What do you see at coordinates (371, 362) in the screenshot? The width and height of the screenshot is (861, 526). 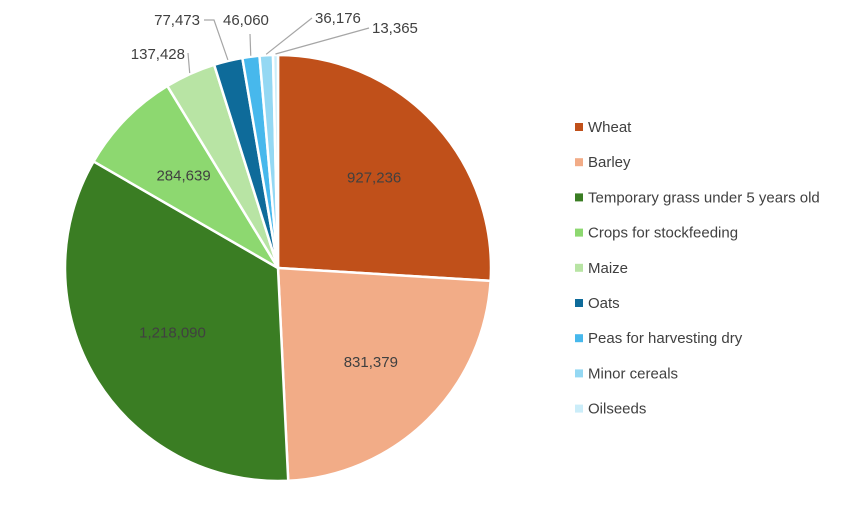 I see `data-label-barley: 831,379` at bounding box center [371, 362].